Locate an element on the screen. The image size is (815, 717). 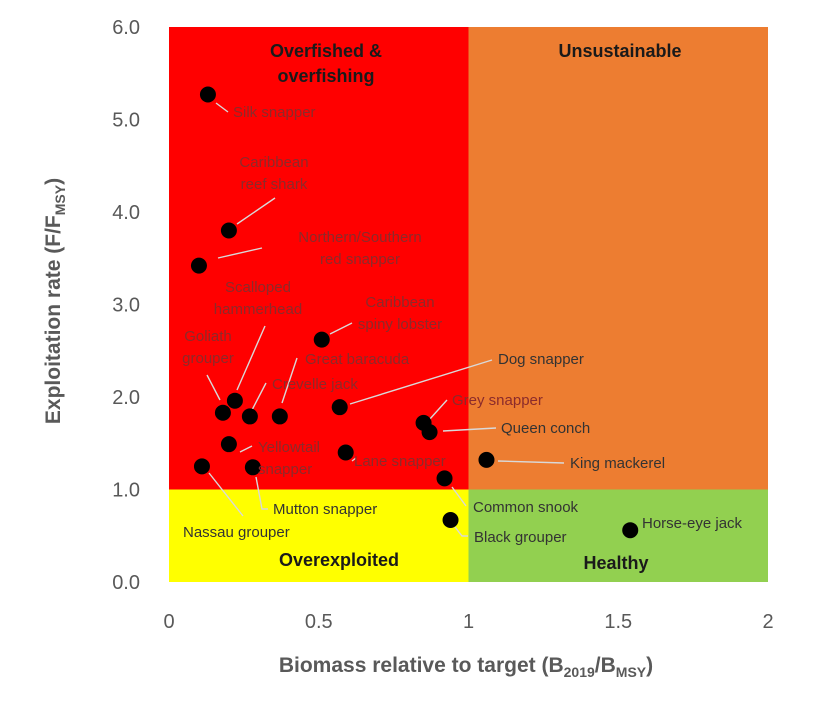
point-caribbean-reef-shark is located at coordinates (228, 230).